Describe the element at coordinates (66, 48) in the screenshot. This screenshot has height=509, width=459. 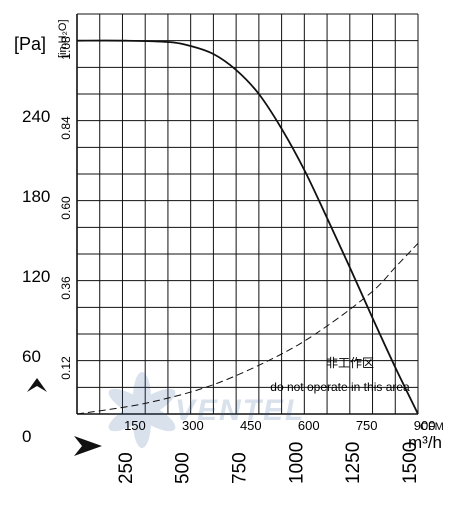
I see `y-right-tick-label: 1.08` at that location.